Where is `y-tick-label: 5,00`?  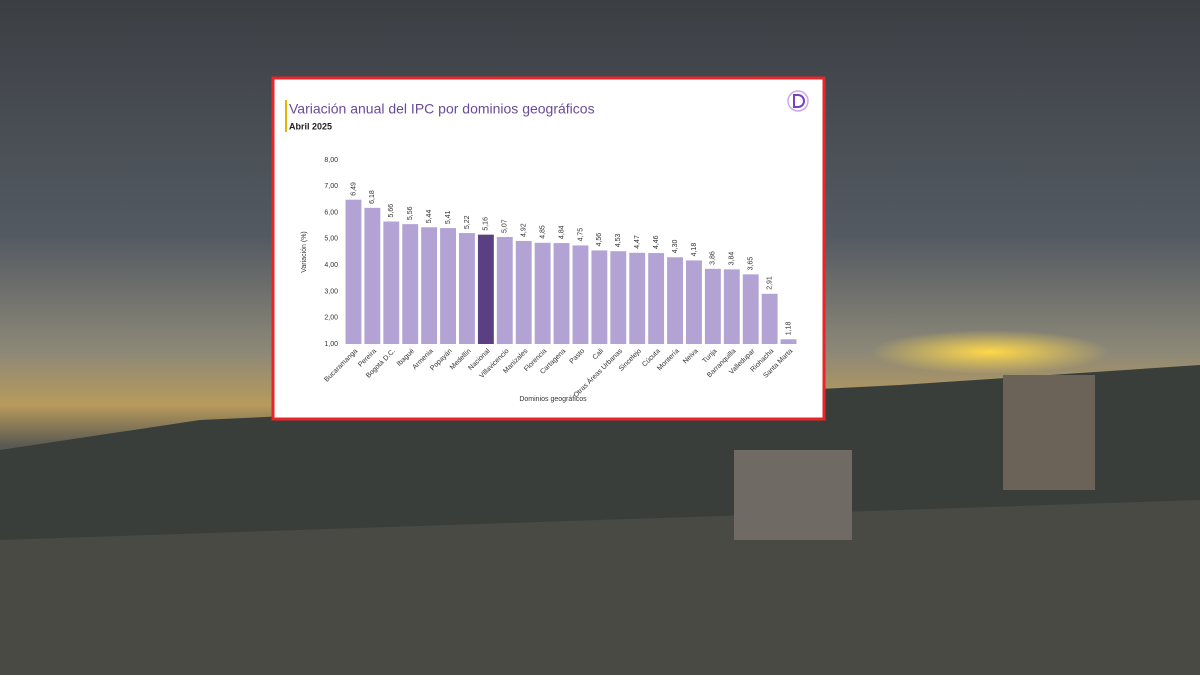 y-tick-label: 5,00 is located at coordinates (331, 239).